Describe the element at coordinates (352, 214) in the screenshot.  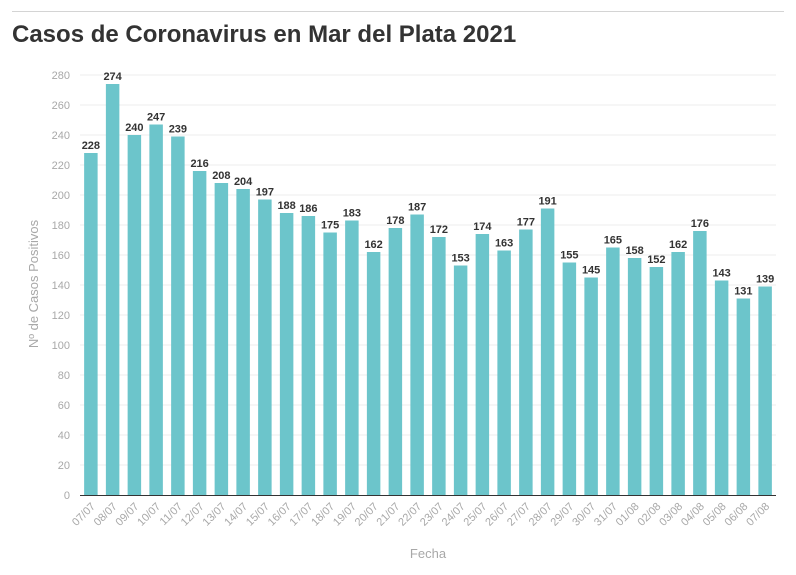
I see `data-label: 183` at that location.